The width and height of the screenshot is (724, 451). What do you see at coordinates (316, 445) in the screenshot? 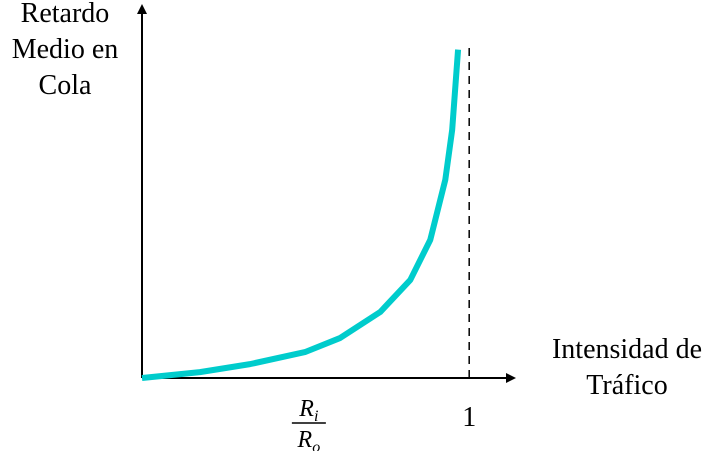
I see `x-tick-label-part: o` at bounding box center [316, 445].